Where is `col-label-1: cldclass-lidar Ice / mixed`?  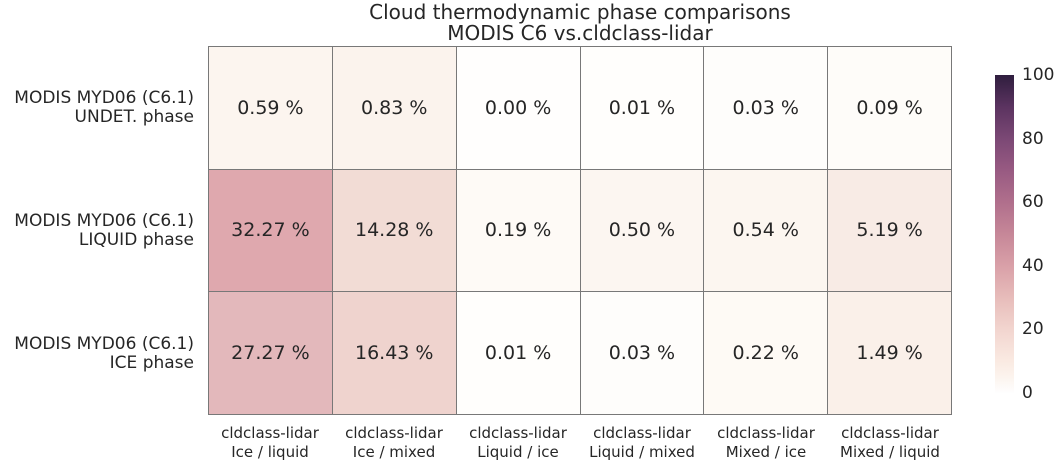
col-label-1: cldclass-lidar Ice / mixed is located at coordinates (394, 442).